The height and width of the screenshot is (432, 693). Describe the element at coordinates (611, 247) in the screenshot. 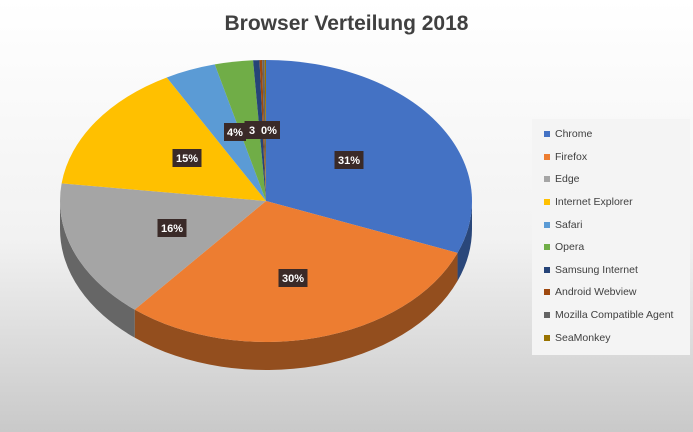

I see `legend-item-opera: Opera` at that location.